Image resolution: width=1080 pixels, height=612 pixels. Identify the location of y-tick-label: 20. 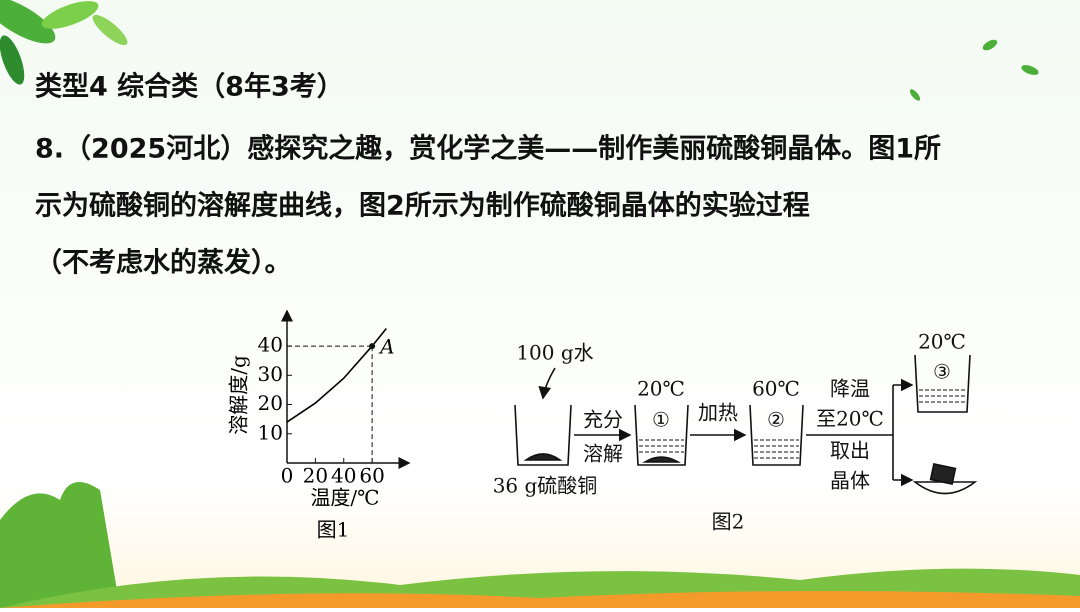
(270, 403).